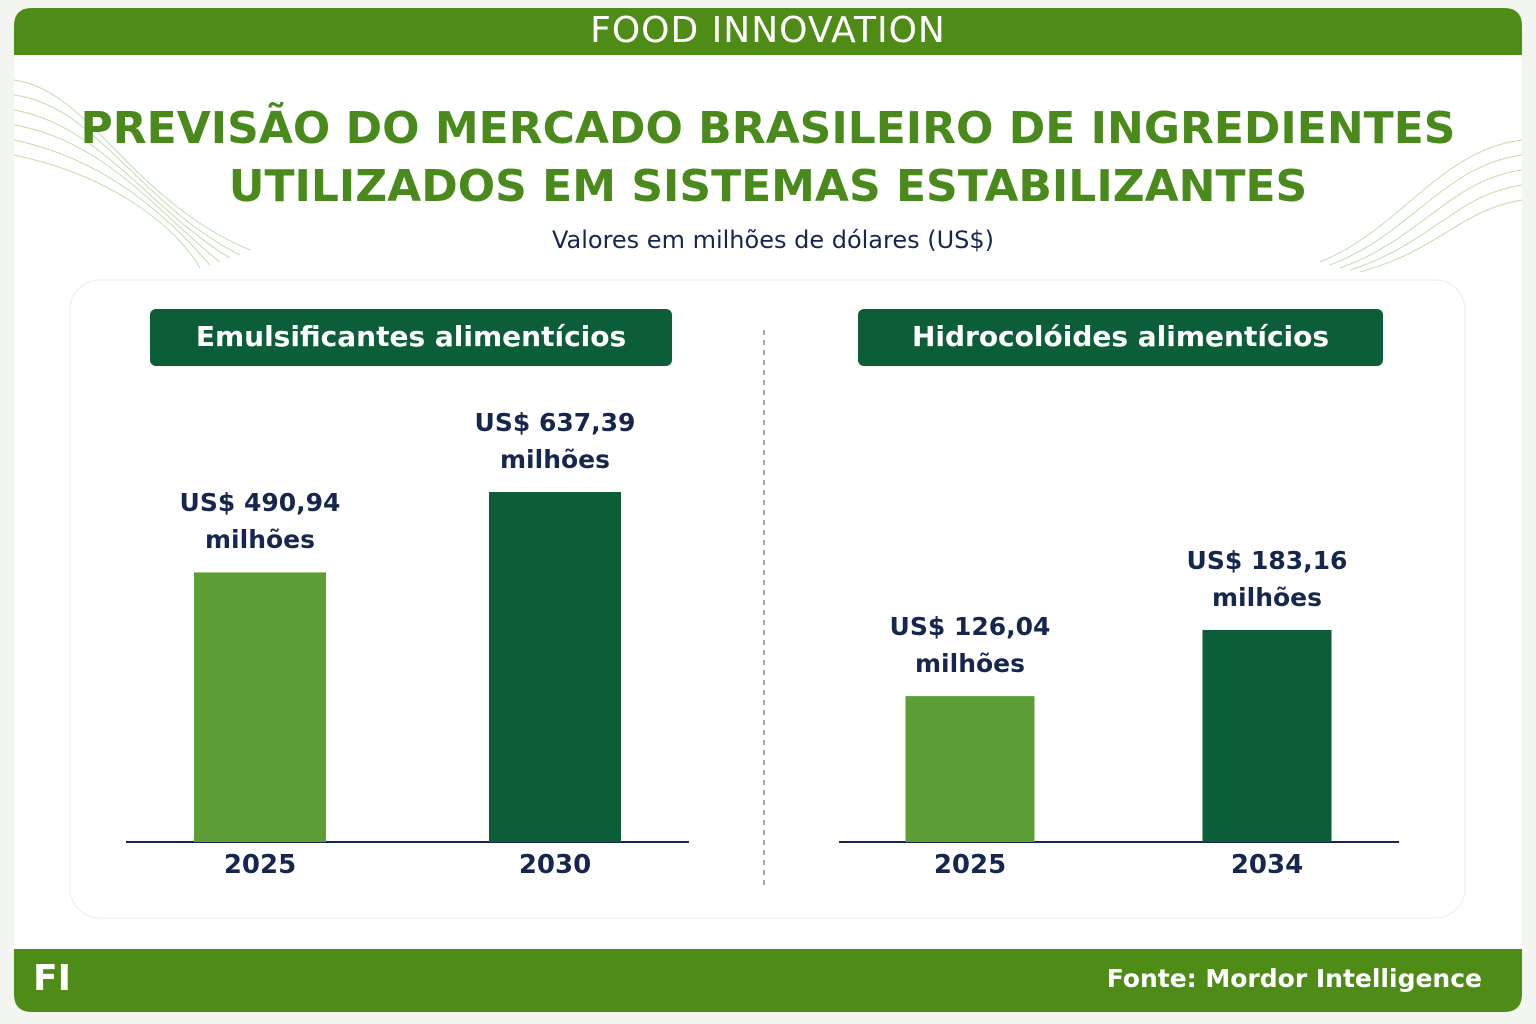 The height and width of the screenshot is (1024, 1536). Describe the element at coordinates (1421, 206) in the screenshot. I see `decor-waves-right` at that location.